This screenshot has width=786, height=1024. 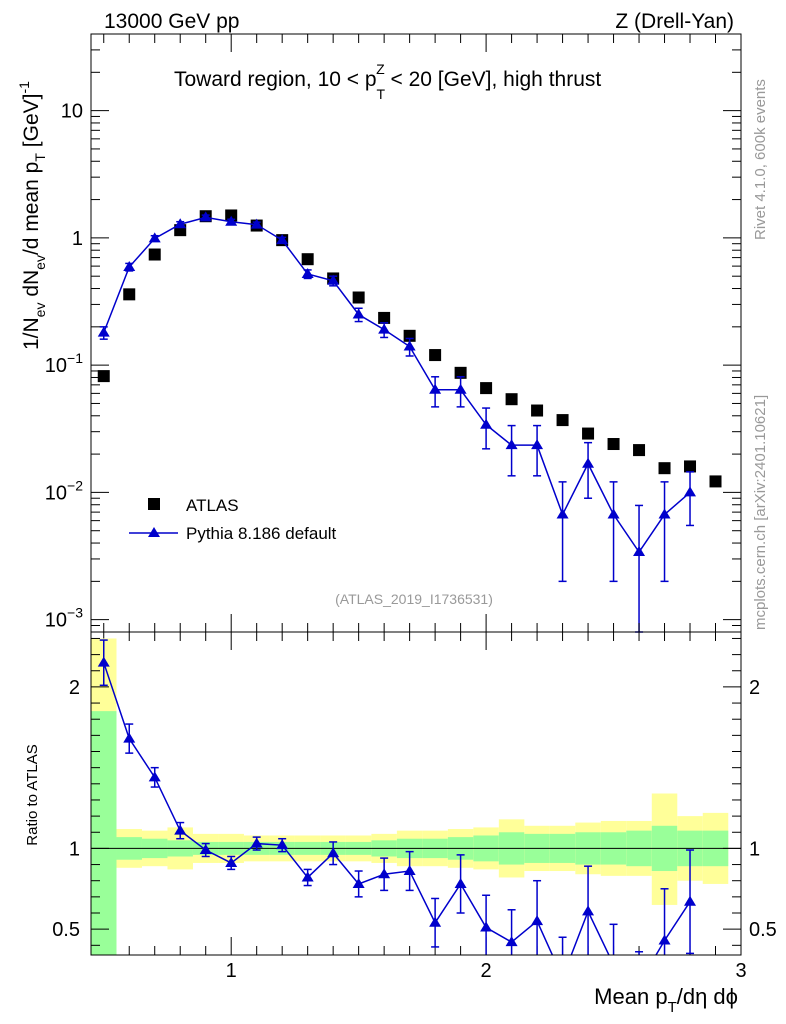 I want to click on main-y-tick-label: 10⁻², so click(x=64, y=490).